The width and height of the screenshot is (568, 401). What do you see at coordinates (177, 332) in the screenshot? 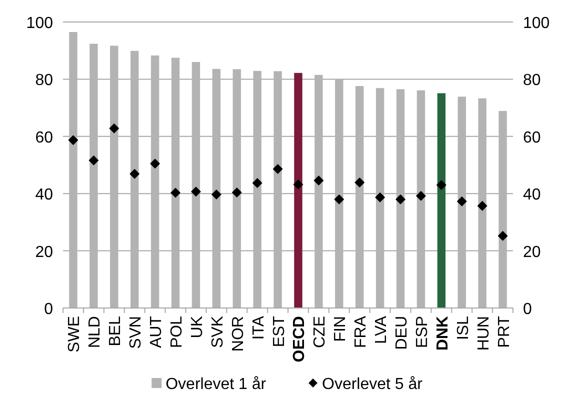
I see `x-tick-label: POL` at bounding box center [177, 332].